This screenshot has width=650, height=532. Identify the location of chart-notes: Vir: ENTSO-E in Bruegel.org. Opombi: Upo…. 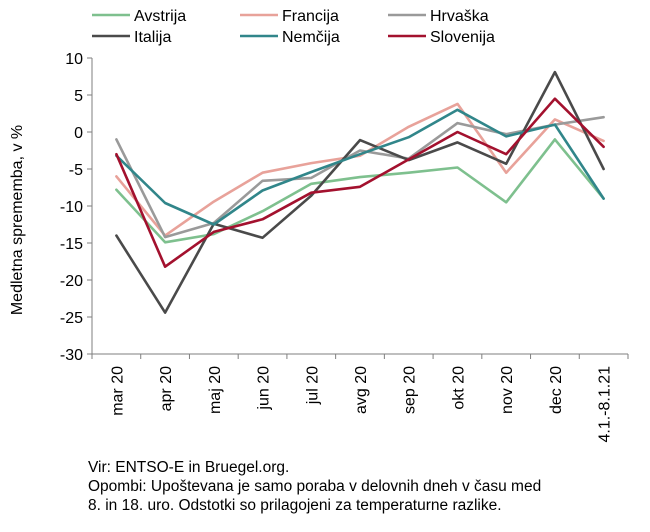
(368, 486).